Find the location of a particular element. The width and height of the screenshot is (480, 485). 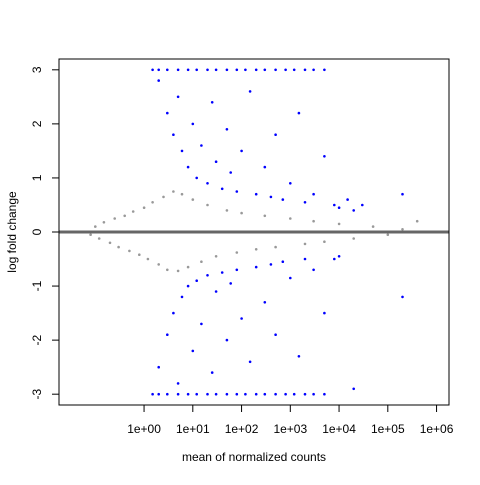

y-axis: -3 -2 -1 0 1 2 3 is located at coordinates (45, 233).